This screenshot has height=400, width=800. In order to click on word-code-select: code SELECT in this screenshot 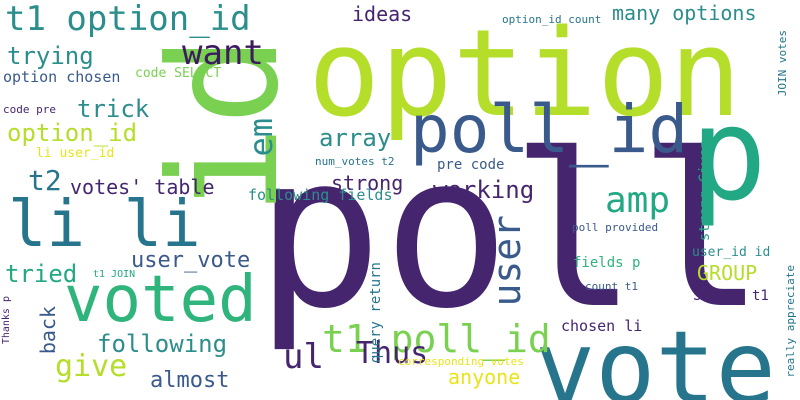, I will do `click(178, 73)`.